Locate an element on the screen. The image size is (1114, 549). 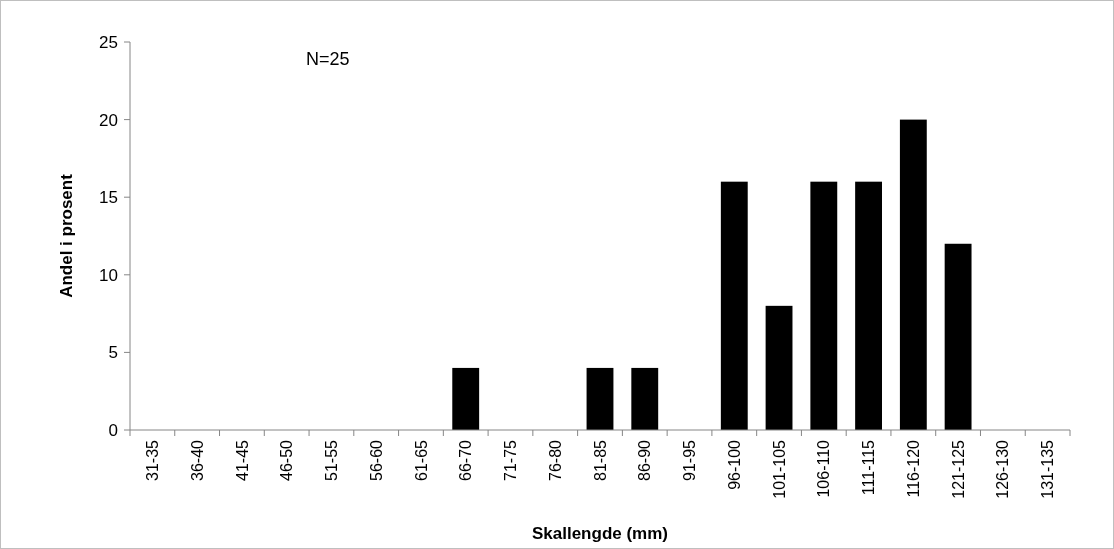
x-tick-label: 51-55 is located at coordinates (332, 460).